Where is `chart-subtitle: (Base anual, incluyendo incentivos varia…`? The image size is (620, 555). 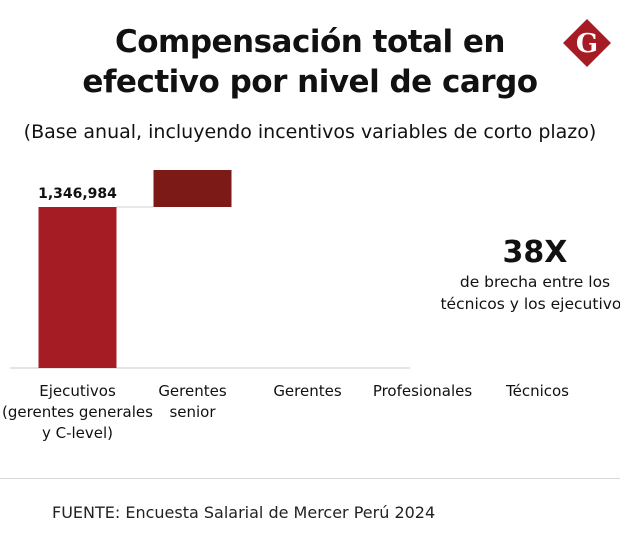
chart-subtitle: (Base anual, incluyendo incentivos varia… is located at coordinates (310, 132).